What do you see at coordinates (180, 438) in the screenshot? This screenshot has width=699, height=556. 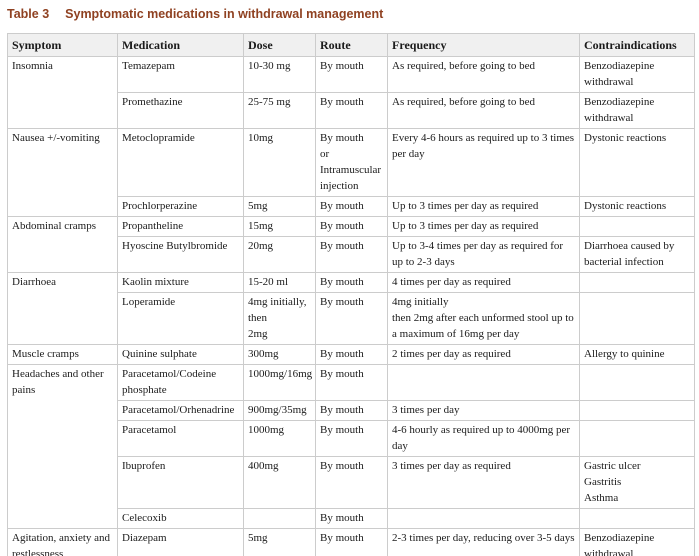 I see `medication-cell: Paracetamol` at bounding box center [180, 438].